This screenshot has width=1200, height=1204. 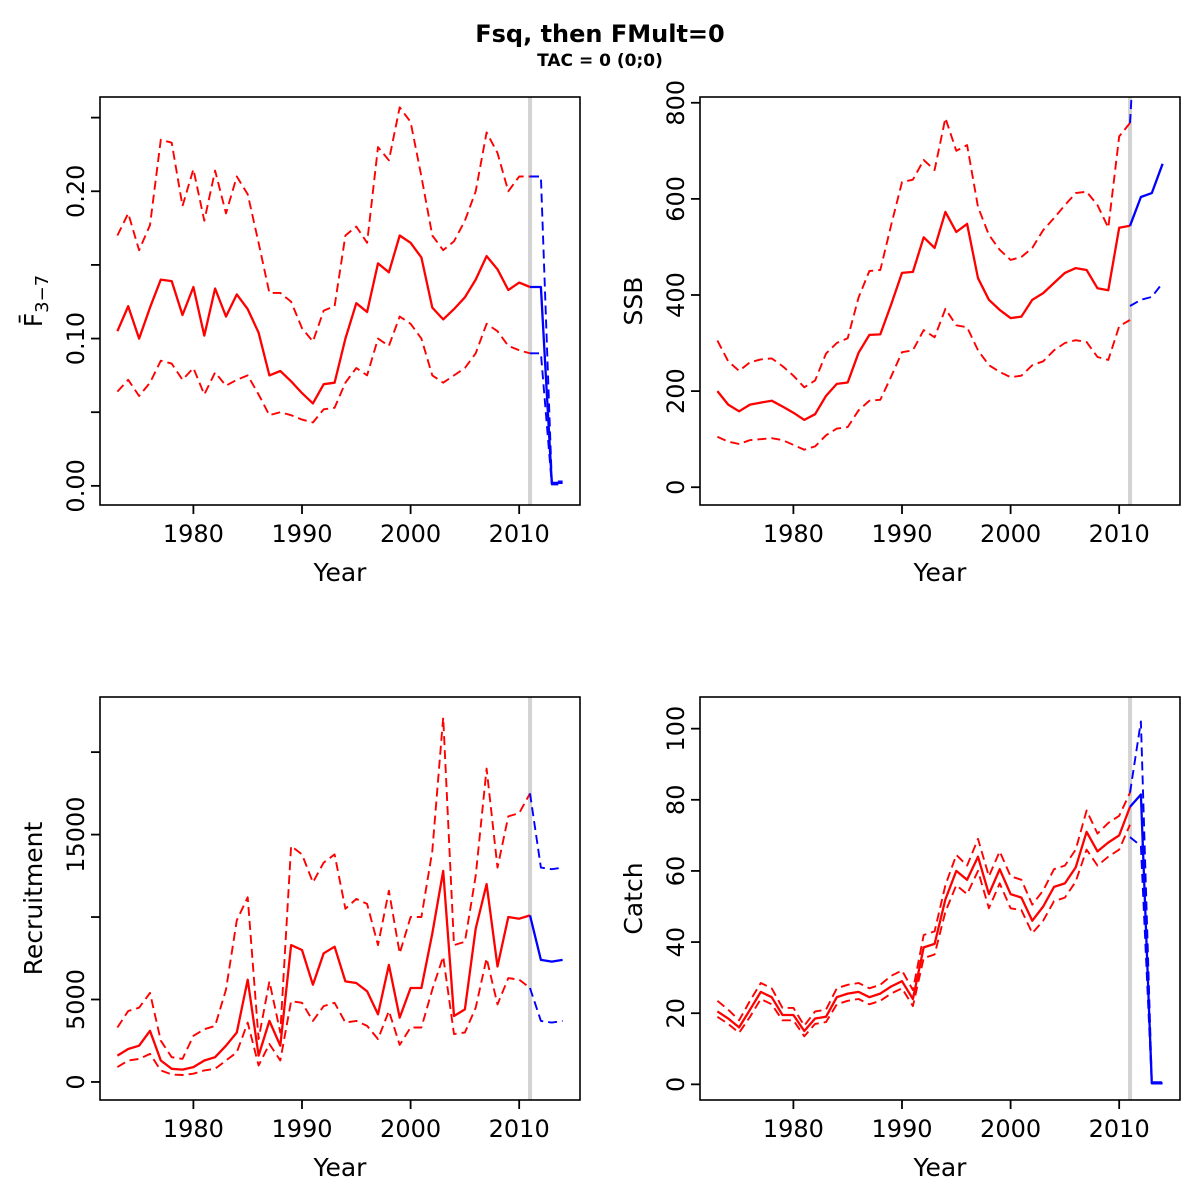 I want to click on series-catch-ci-upper-projection, so click(x=1146, y=902).